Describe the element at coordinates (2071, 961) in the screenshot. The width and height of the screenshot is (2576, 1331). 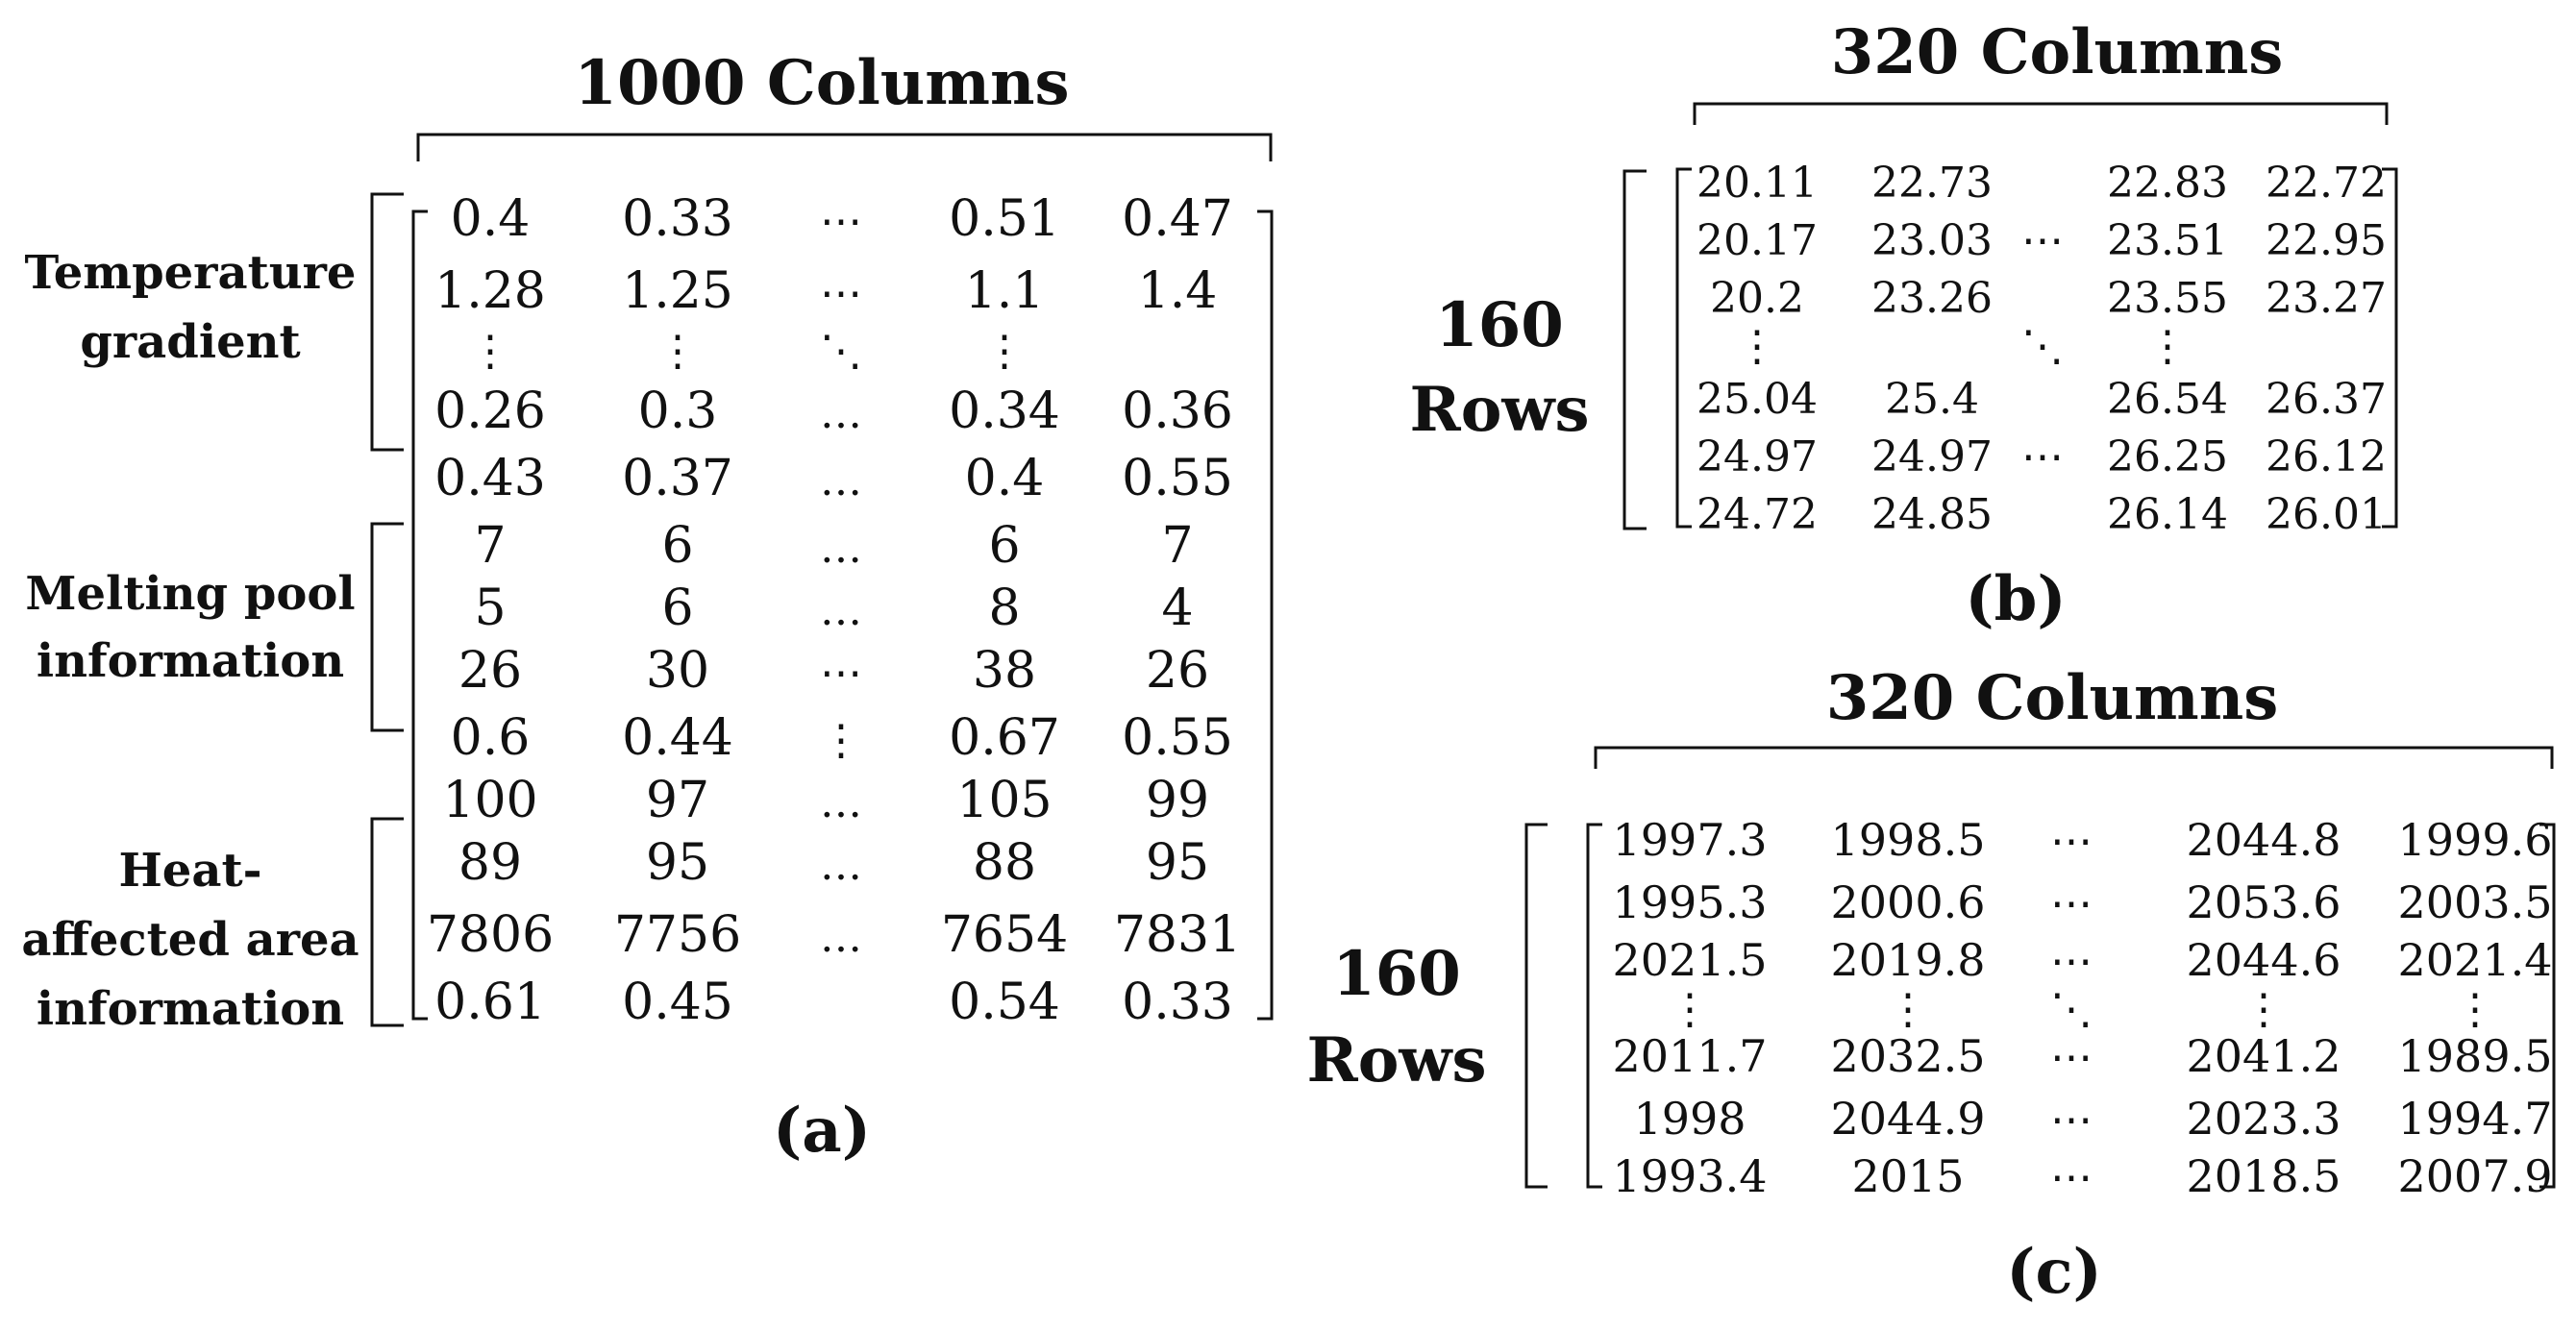
I see `panel-c-cell-r2-c2: ⋯` at that location.